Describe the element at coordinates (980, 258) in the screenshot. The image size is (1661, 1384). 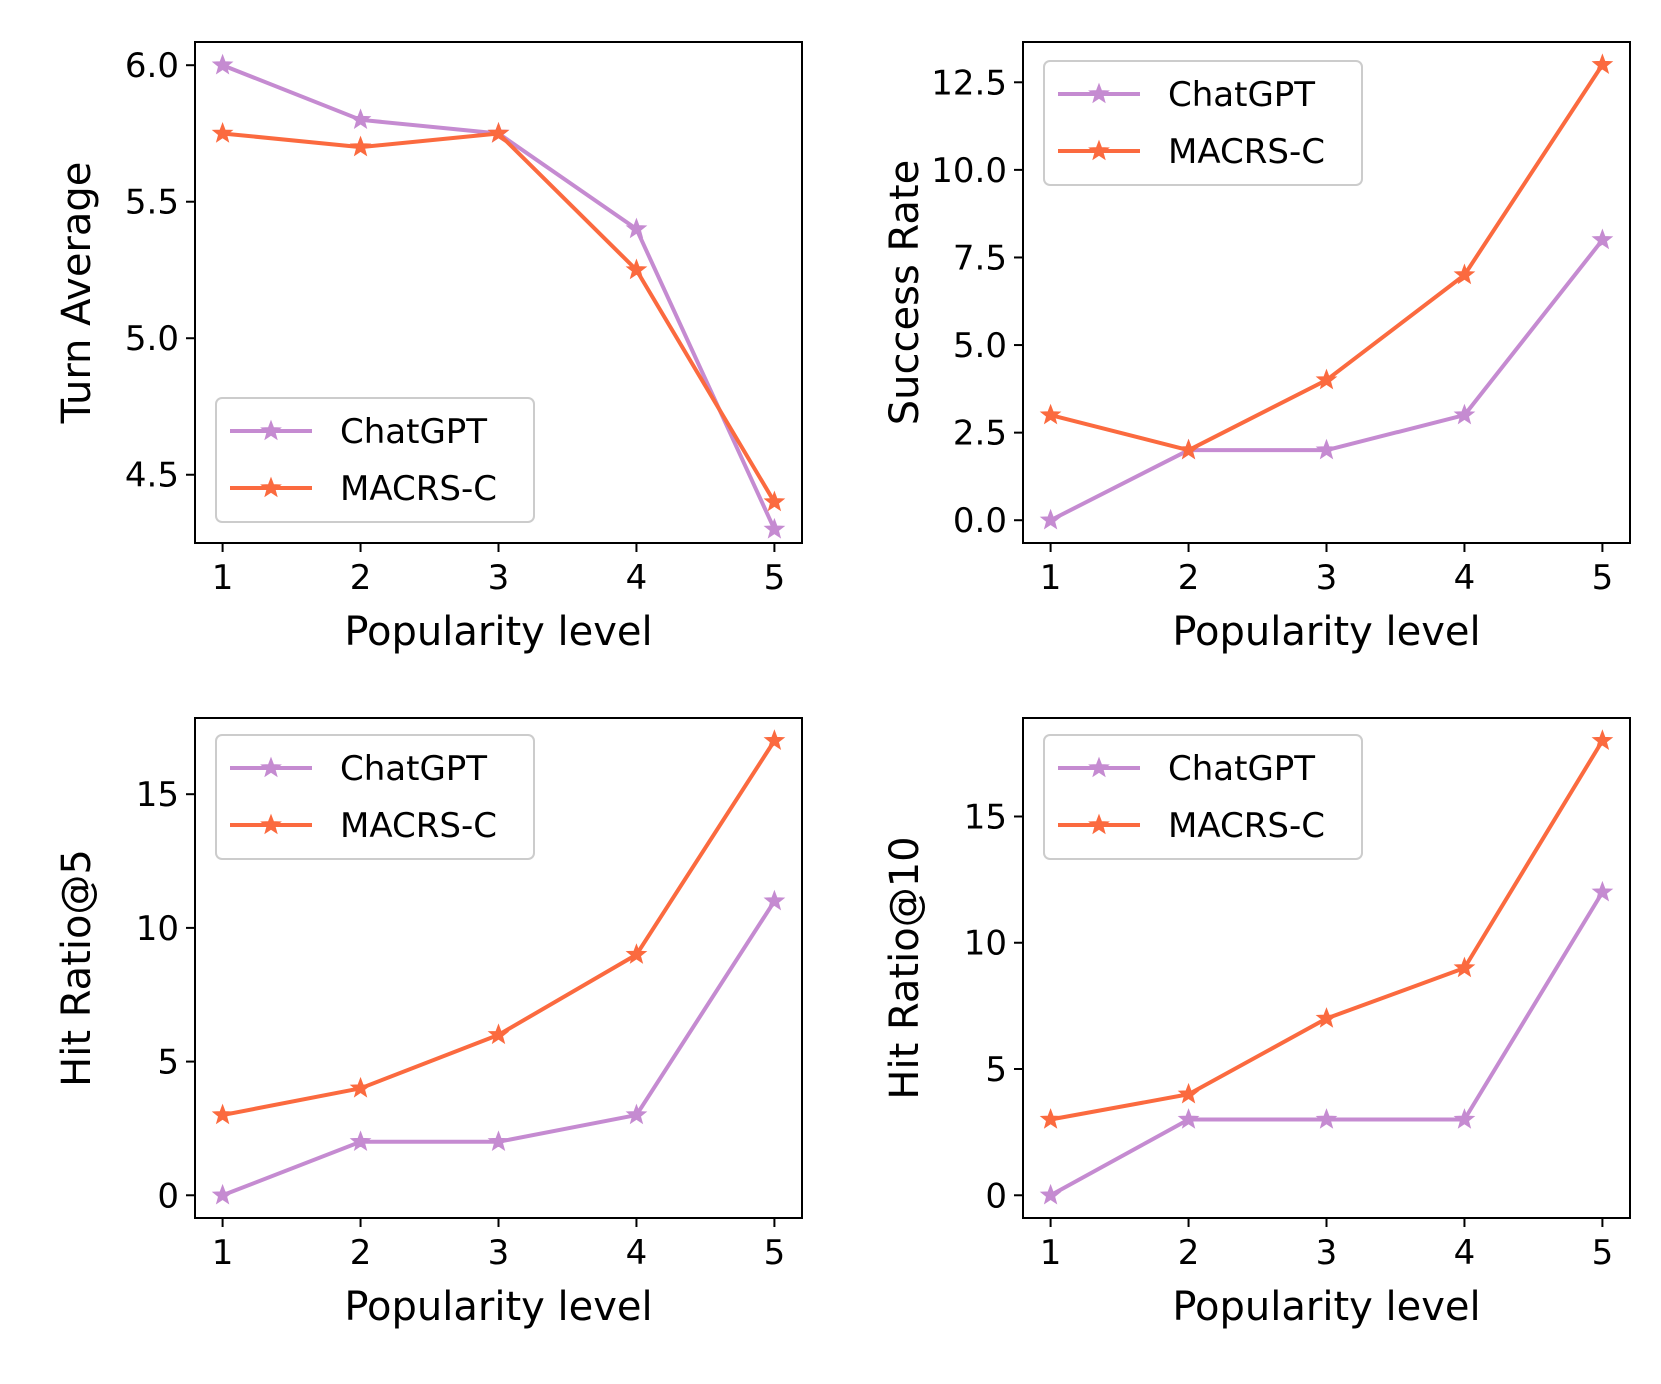
I see `y-tick-label: 7.5` at that location.